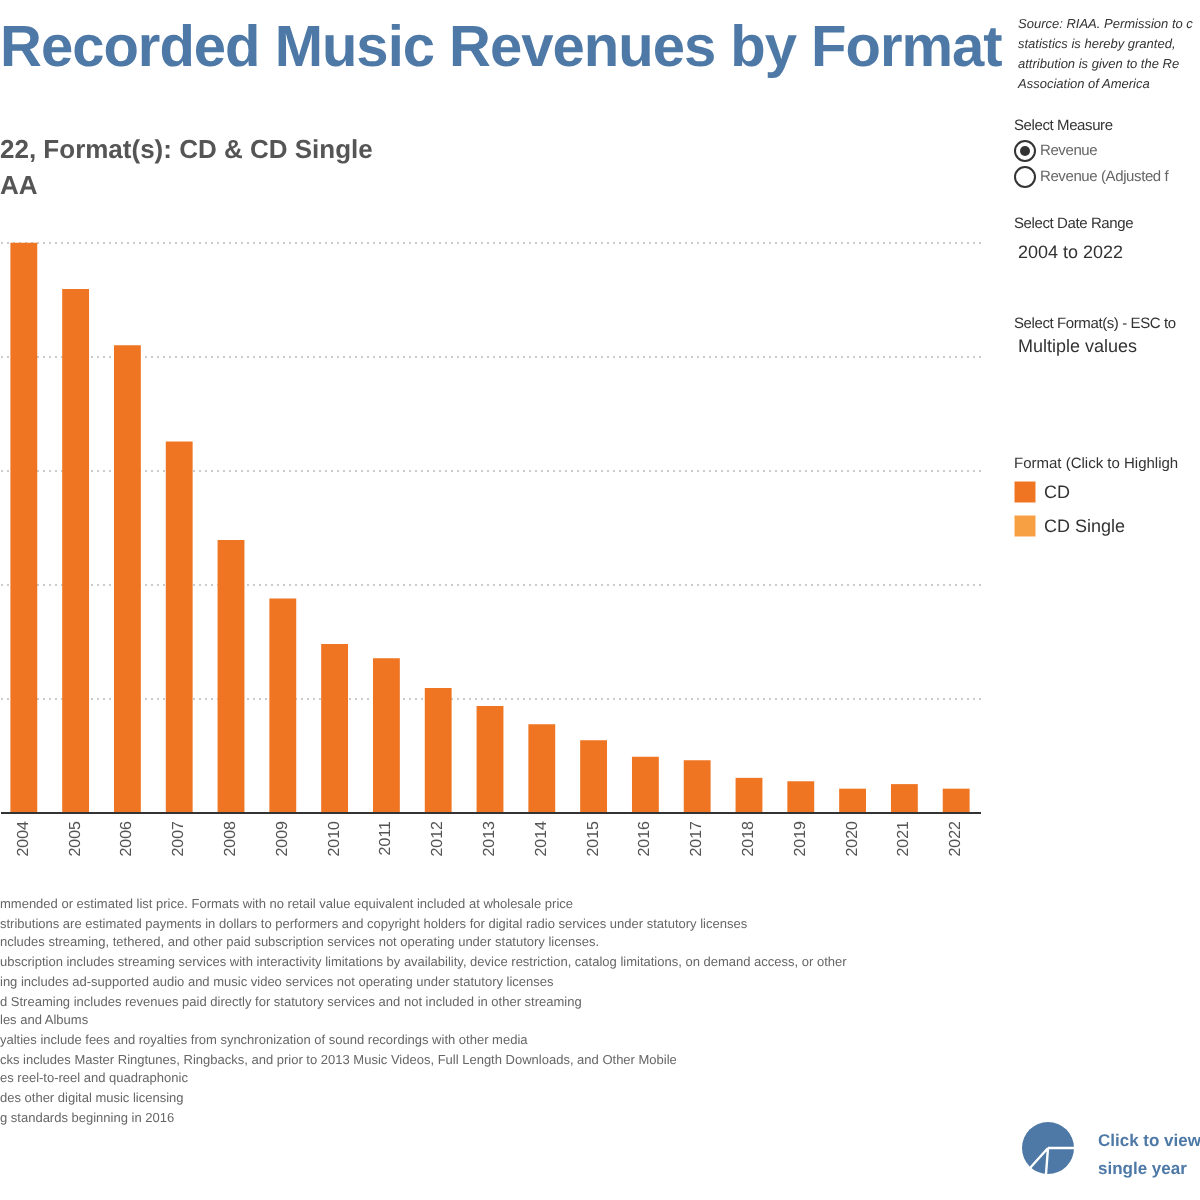 The height and width of the screenshot is (1200, 1200). I want to click on legend-label: CD Single, so click(1085, 526).